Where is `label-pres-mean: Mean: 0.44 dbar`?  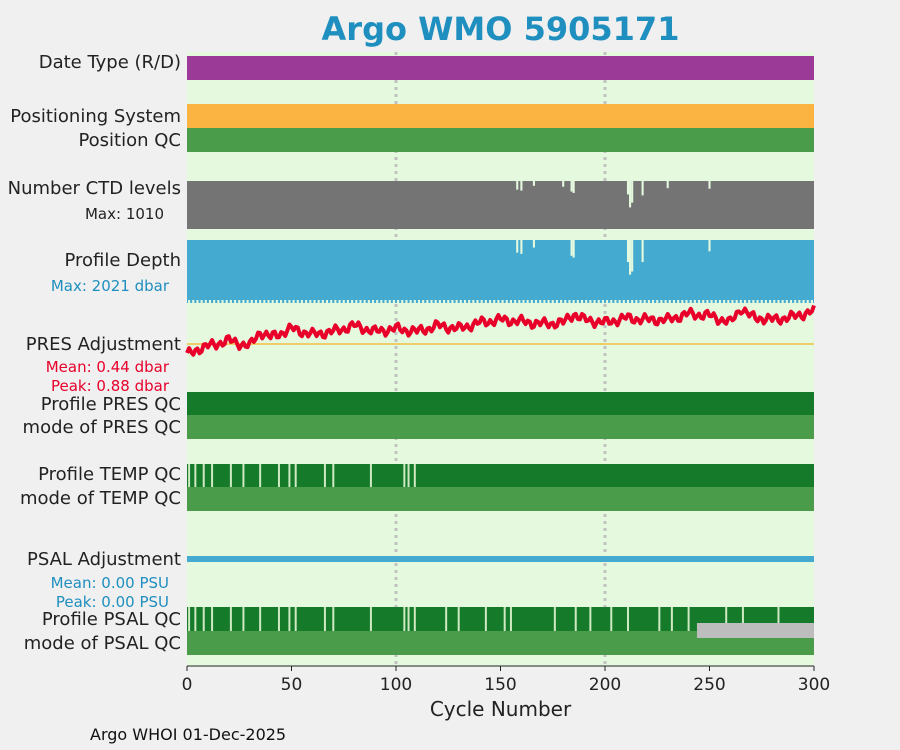 label-pres-mean: Mean: 0.44 dbar is located at coordinates (107, 367).